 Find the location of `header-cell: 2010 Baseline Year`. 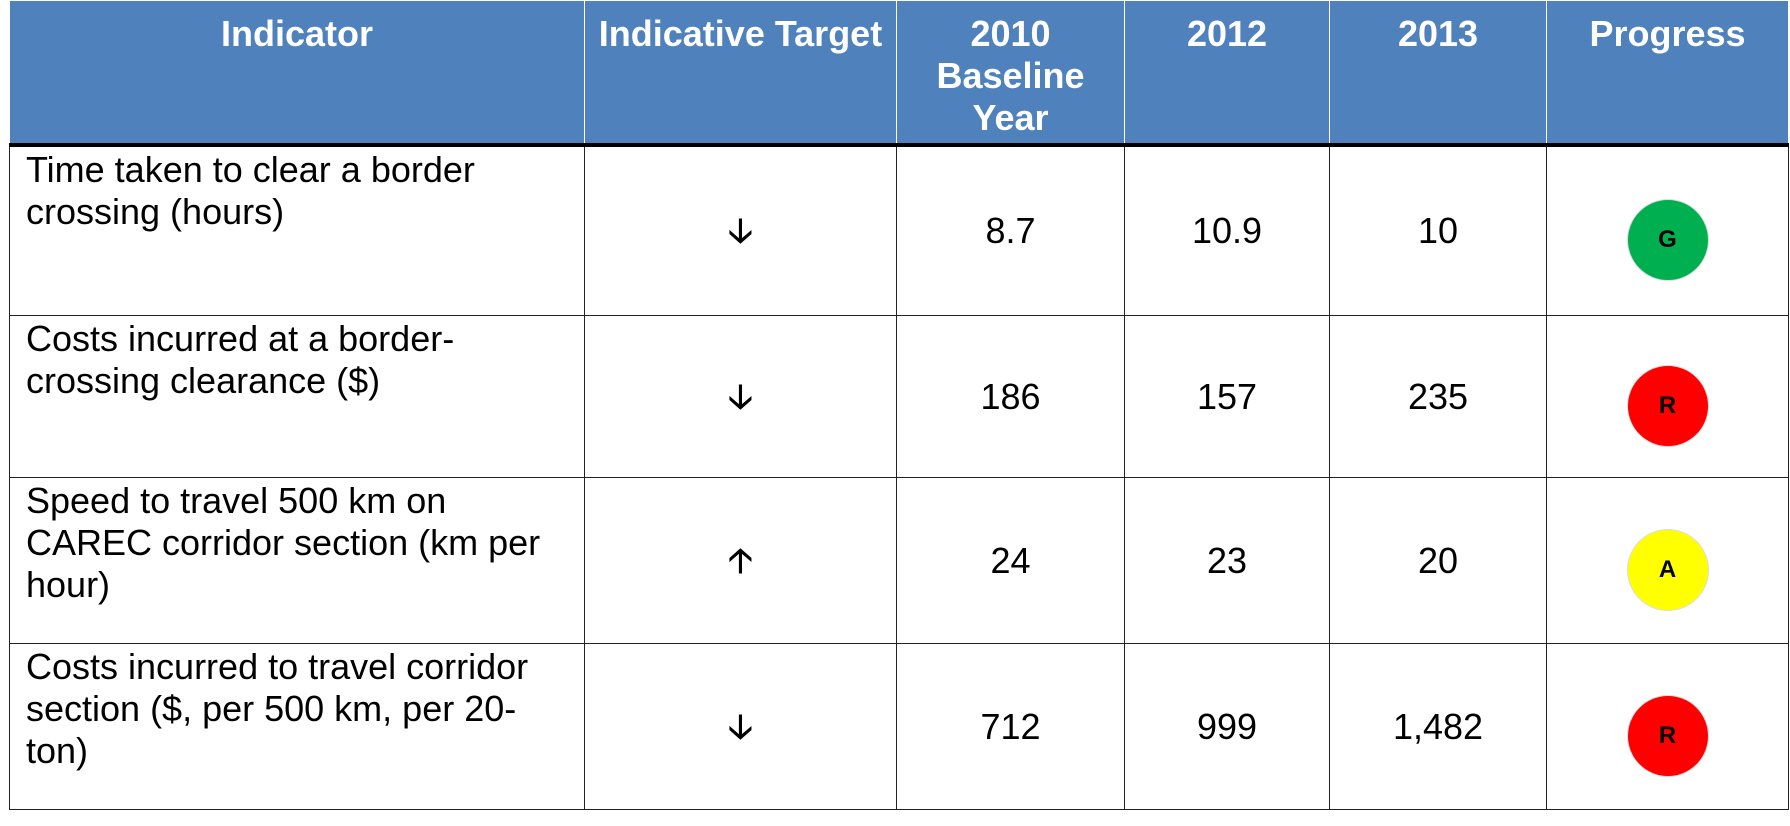

header-cell: 2010 Baseline Year is located at coordinates (1010, 73).